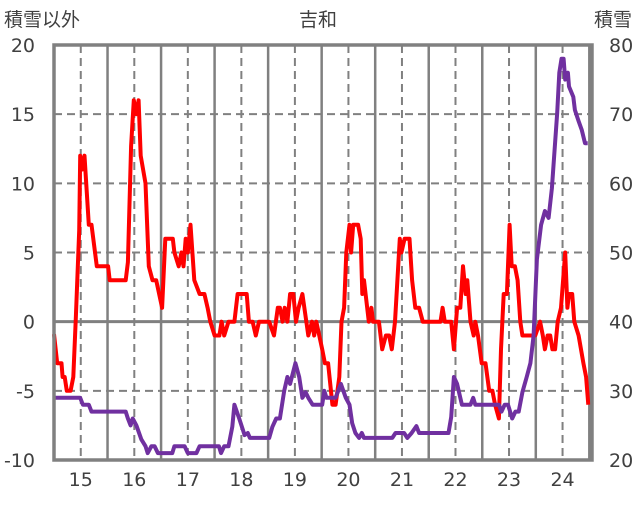 Image resolution: width=636 pixels, height=505 pixels. I want to click on x-tick-label: 19, so click(295, 480).